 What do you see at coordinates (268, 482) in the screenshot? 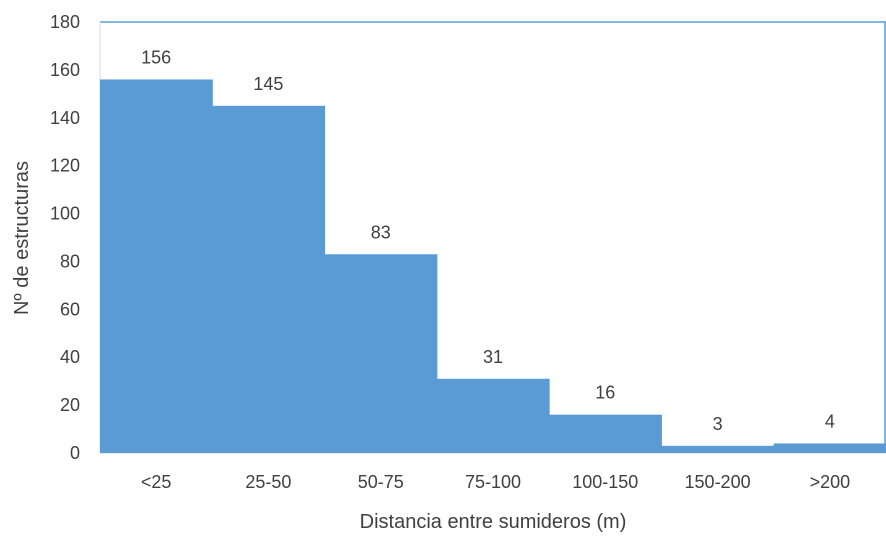
I see `x-tick-label: 25-50` at bounding box center [268, 482].